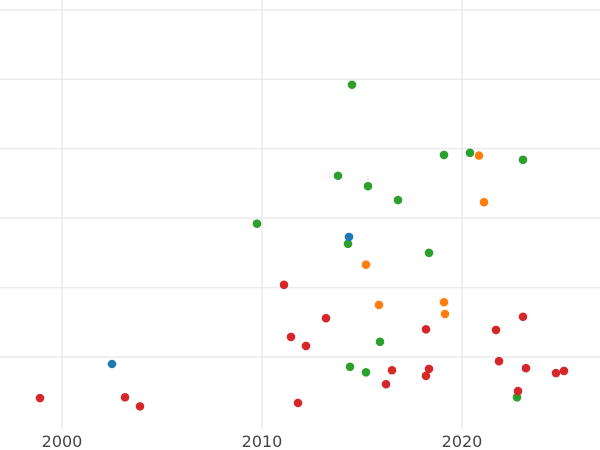  What do you see at coordinates (462, 441) in the screenshot?
I see `x-tick-label: 2020` at bounding box center [462, 441].